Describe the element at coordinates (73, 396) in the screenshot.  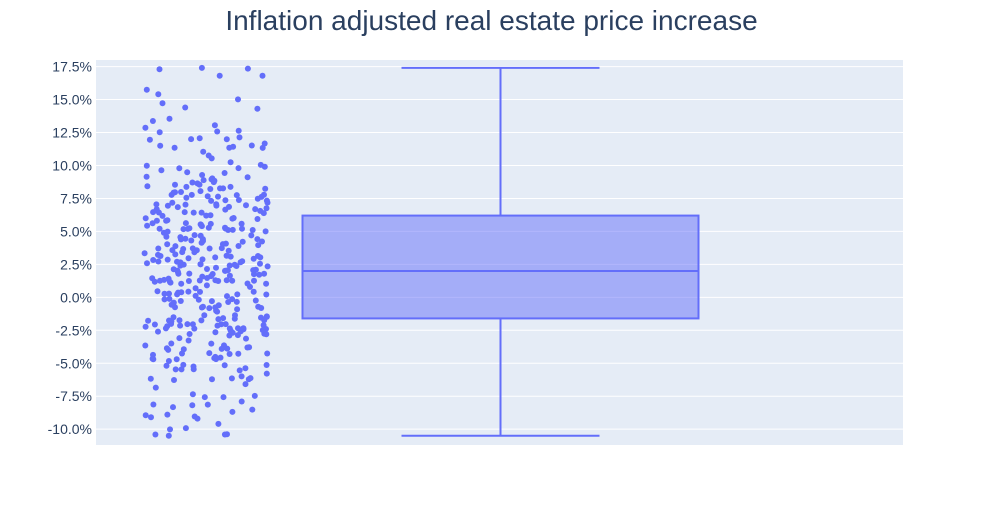
I see `y-tick-label: -7.5%` at that location.